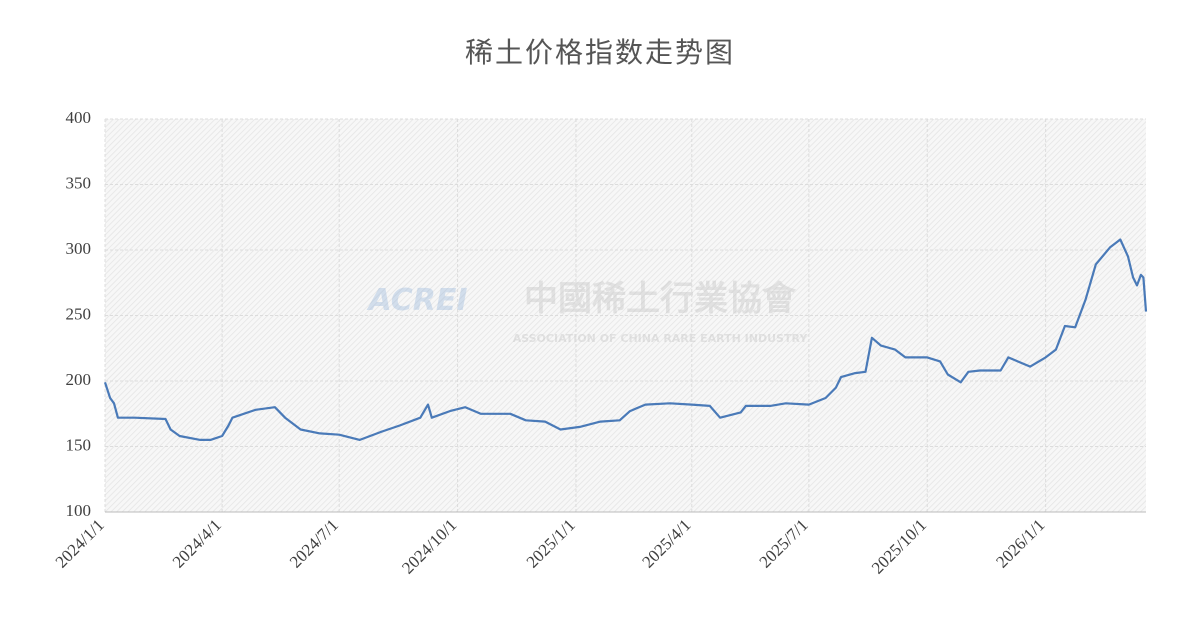 This screenshot has height=633, width=1200. I want to click on x-tick-label: 2025/1/1, so click(551, 543).